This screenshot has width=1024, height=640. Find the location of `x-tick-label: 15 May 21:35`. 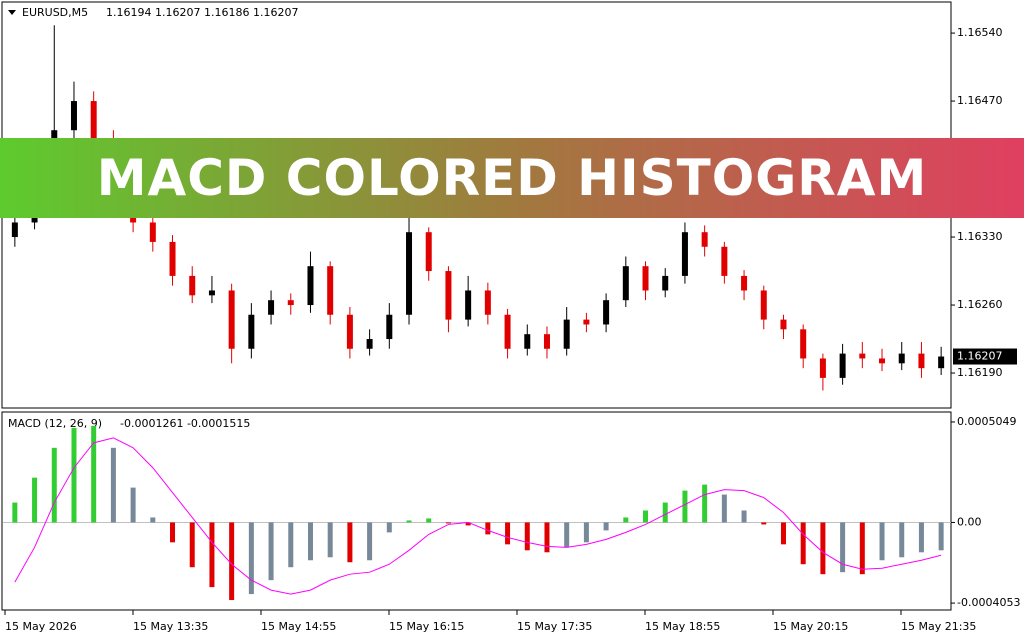

x-tick-label: 15 May 21:35 is located at coordinates (938, 626).